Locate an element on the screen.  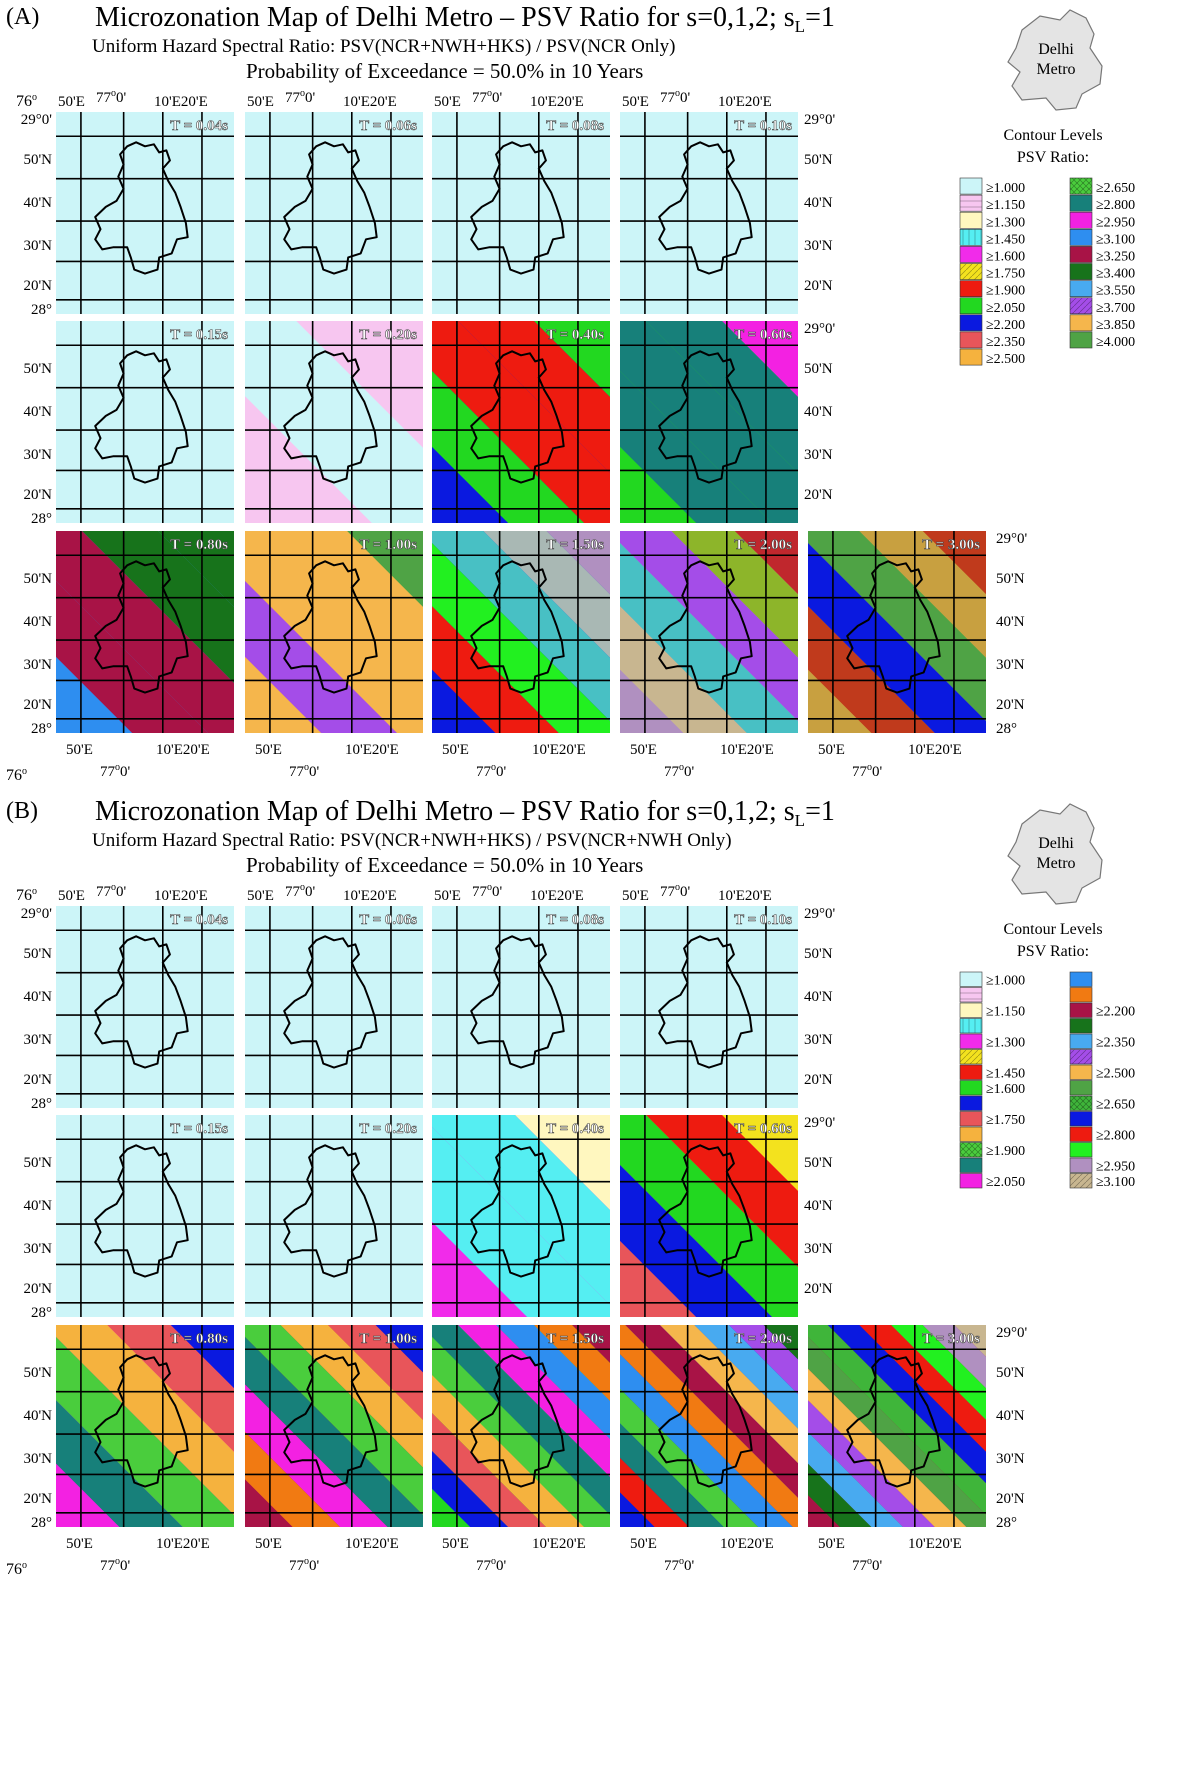
lat-label-left: 30'N is located at coordinates (37, 665).